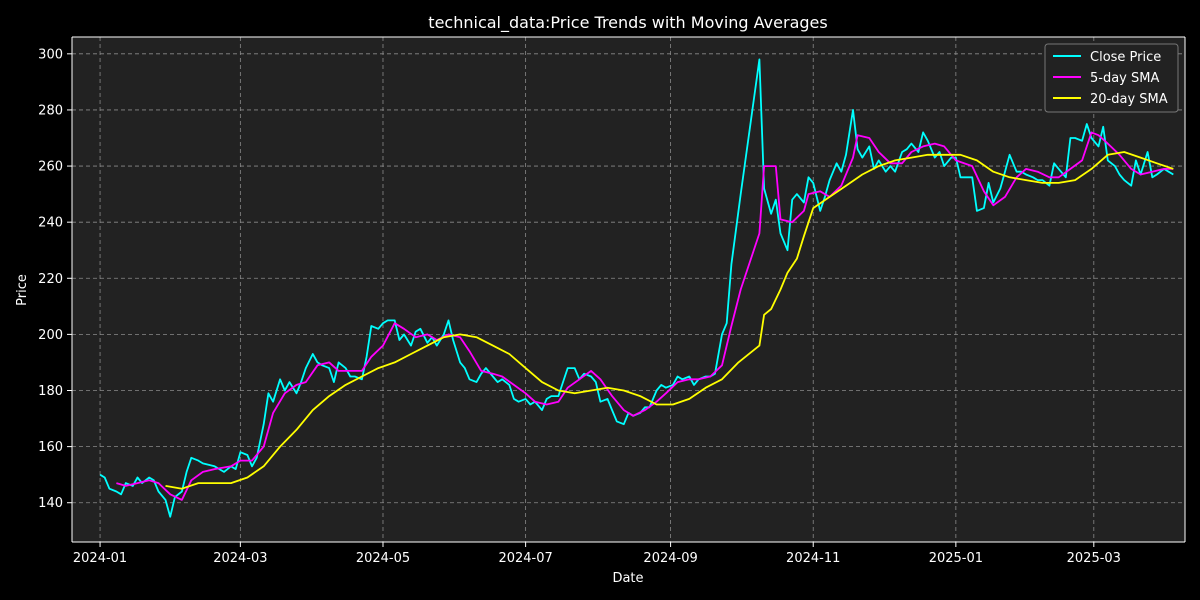 This screenshot has width=1200, height=600. I want to click on x-tick-label: 2025-03, so click(1094, 558).